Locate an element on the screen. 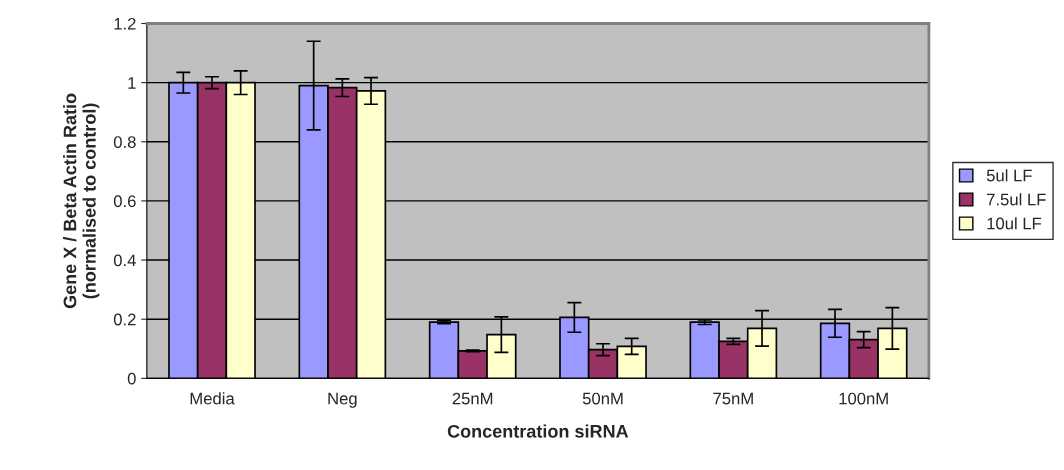  x-tick-label: 50nM is located at coordinates (602, 398).